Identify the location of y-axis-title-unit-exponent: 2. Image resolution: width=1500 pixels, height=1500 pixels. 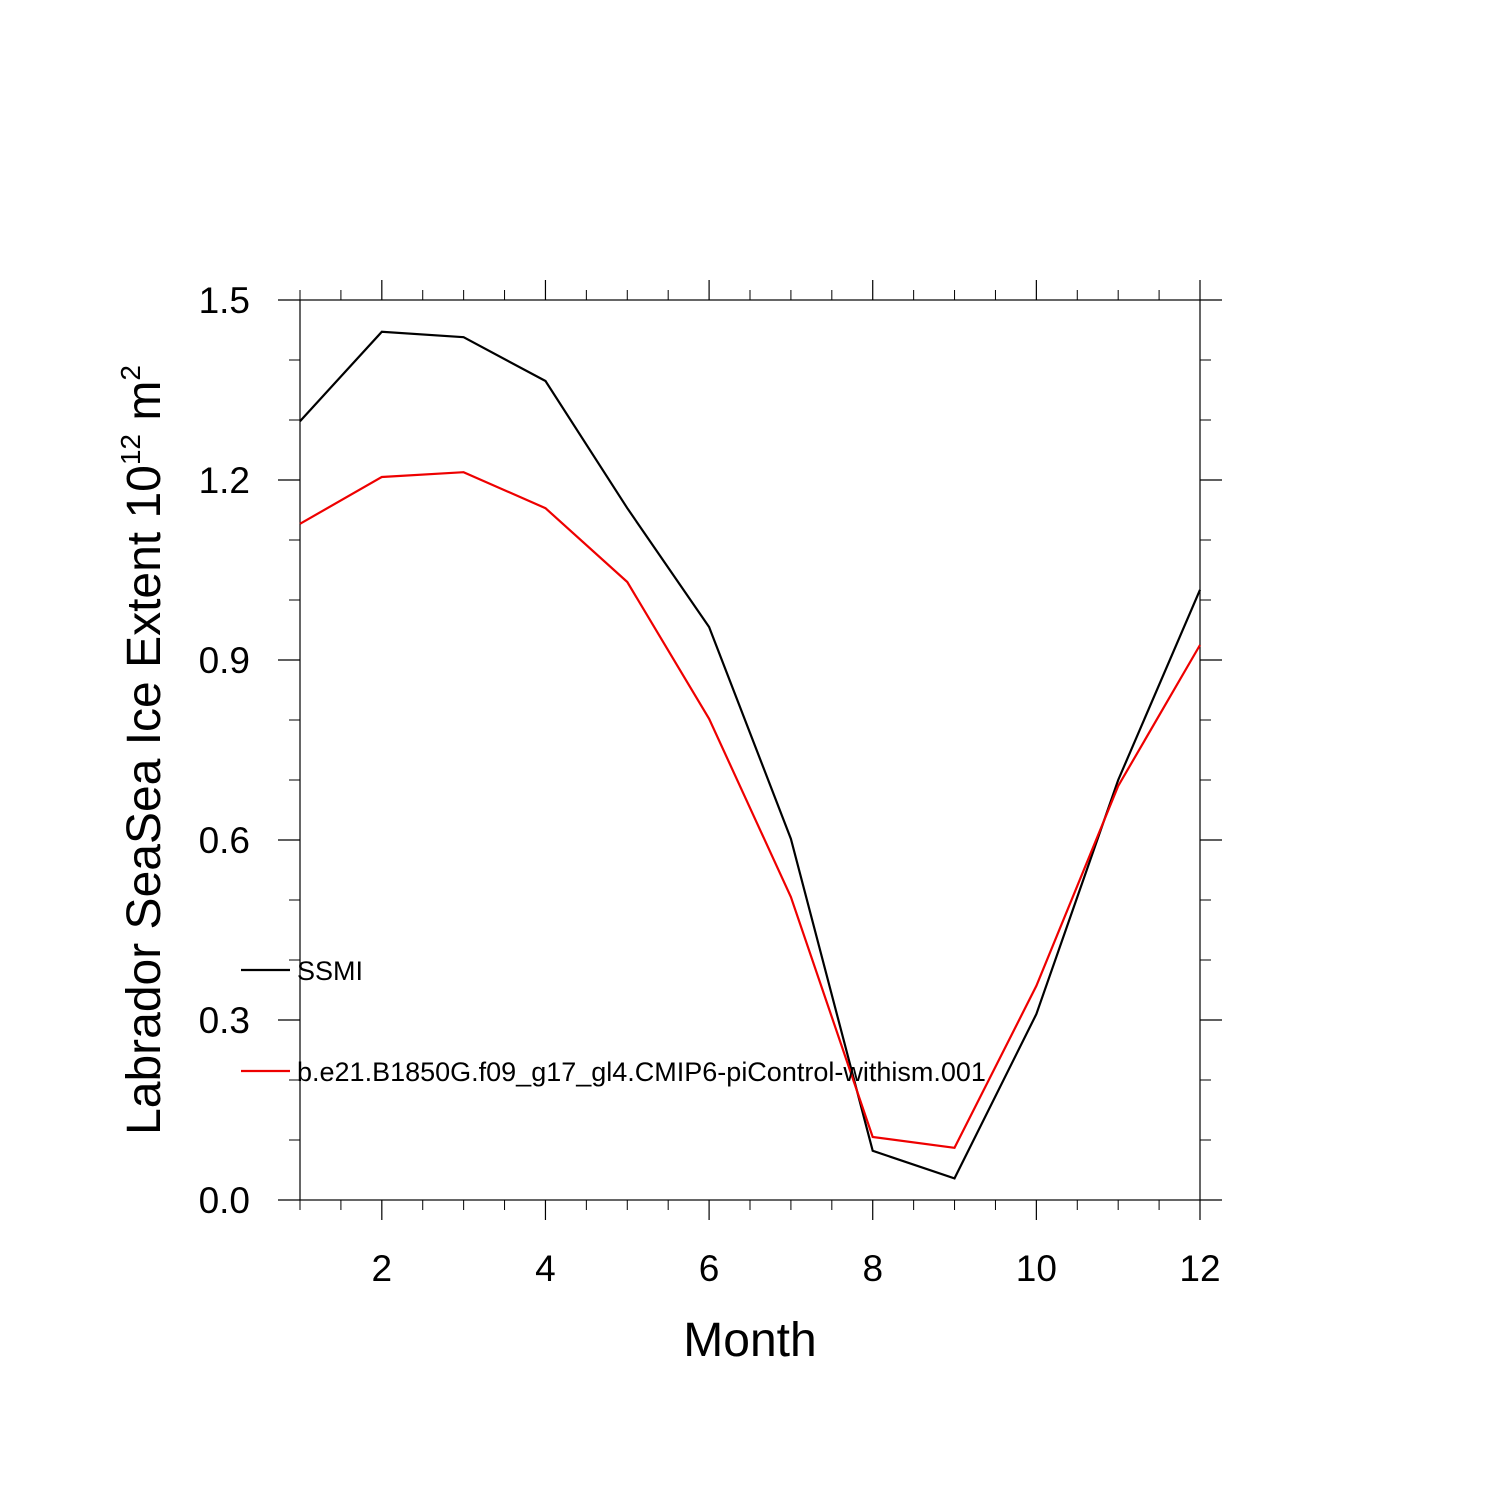
(130, 373).